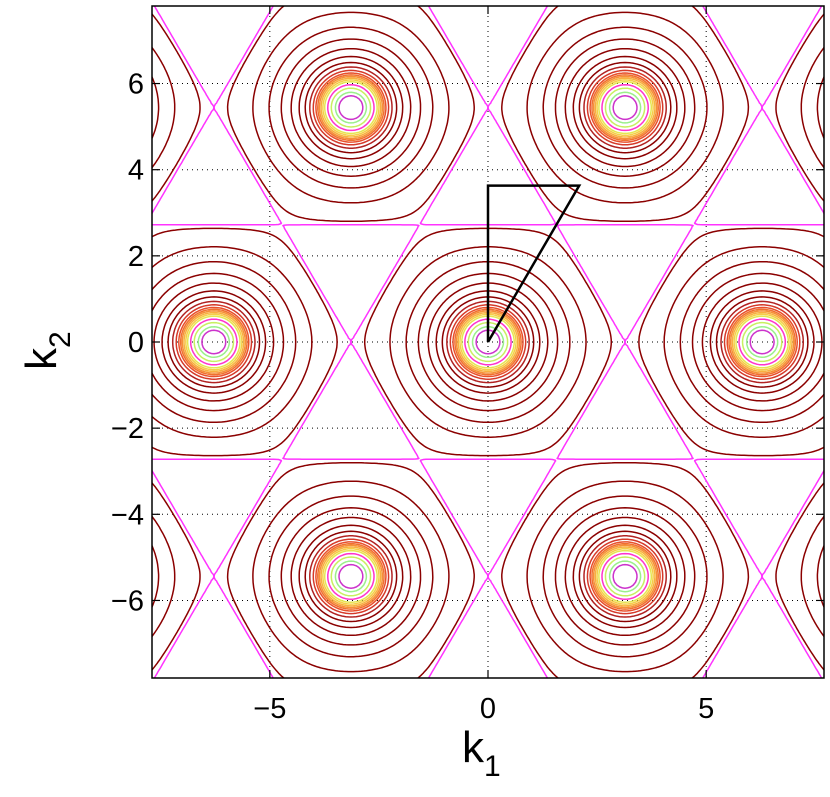  Describe the element at coordinates (269, 709) in the screenshot. I see `x-tick-label: −5` at that location.